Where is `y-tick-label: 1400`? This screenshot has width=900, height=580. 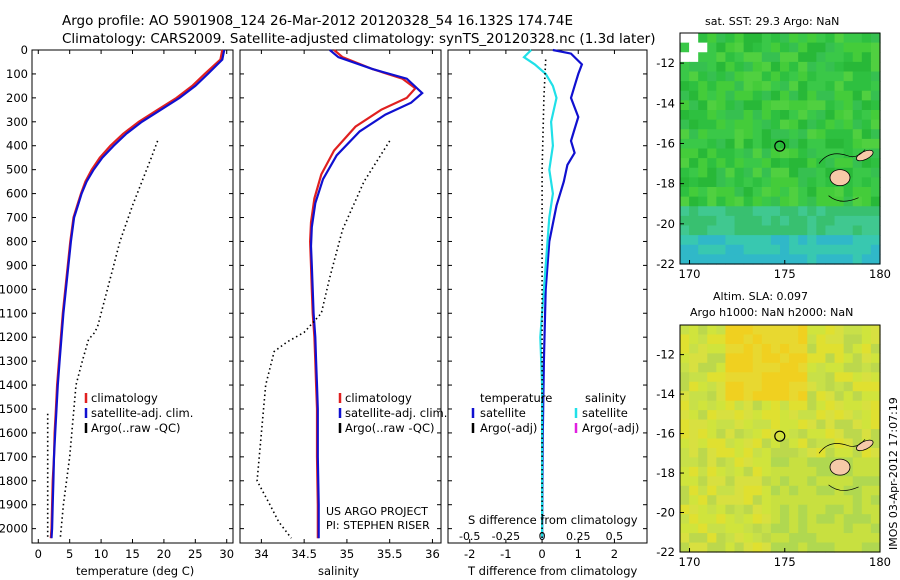
y-tick-label: 1400 is located at coordinates (14, 385).